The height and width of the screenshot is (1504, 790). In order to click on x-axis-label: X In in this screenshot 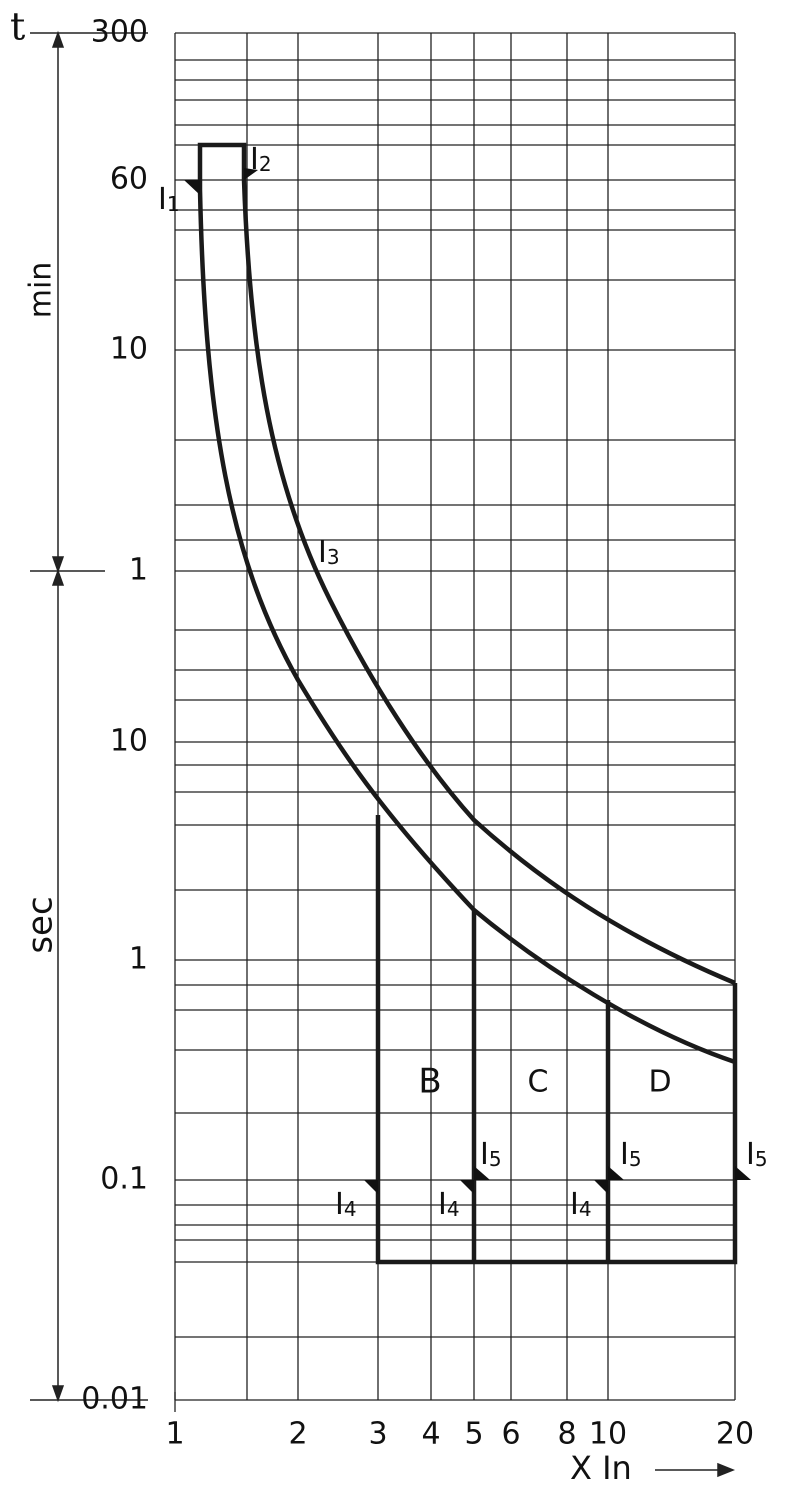, I will do `click(601, 1468)`.